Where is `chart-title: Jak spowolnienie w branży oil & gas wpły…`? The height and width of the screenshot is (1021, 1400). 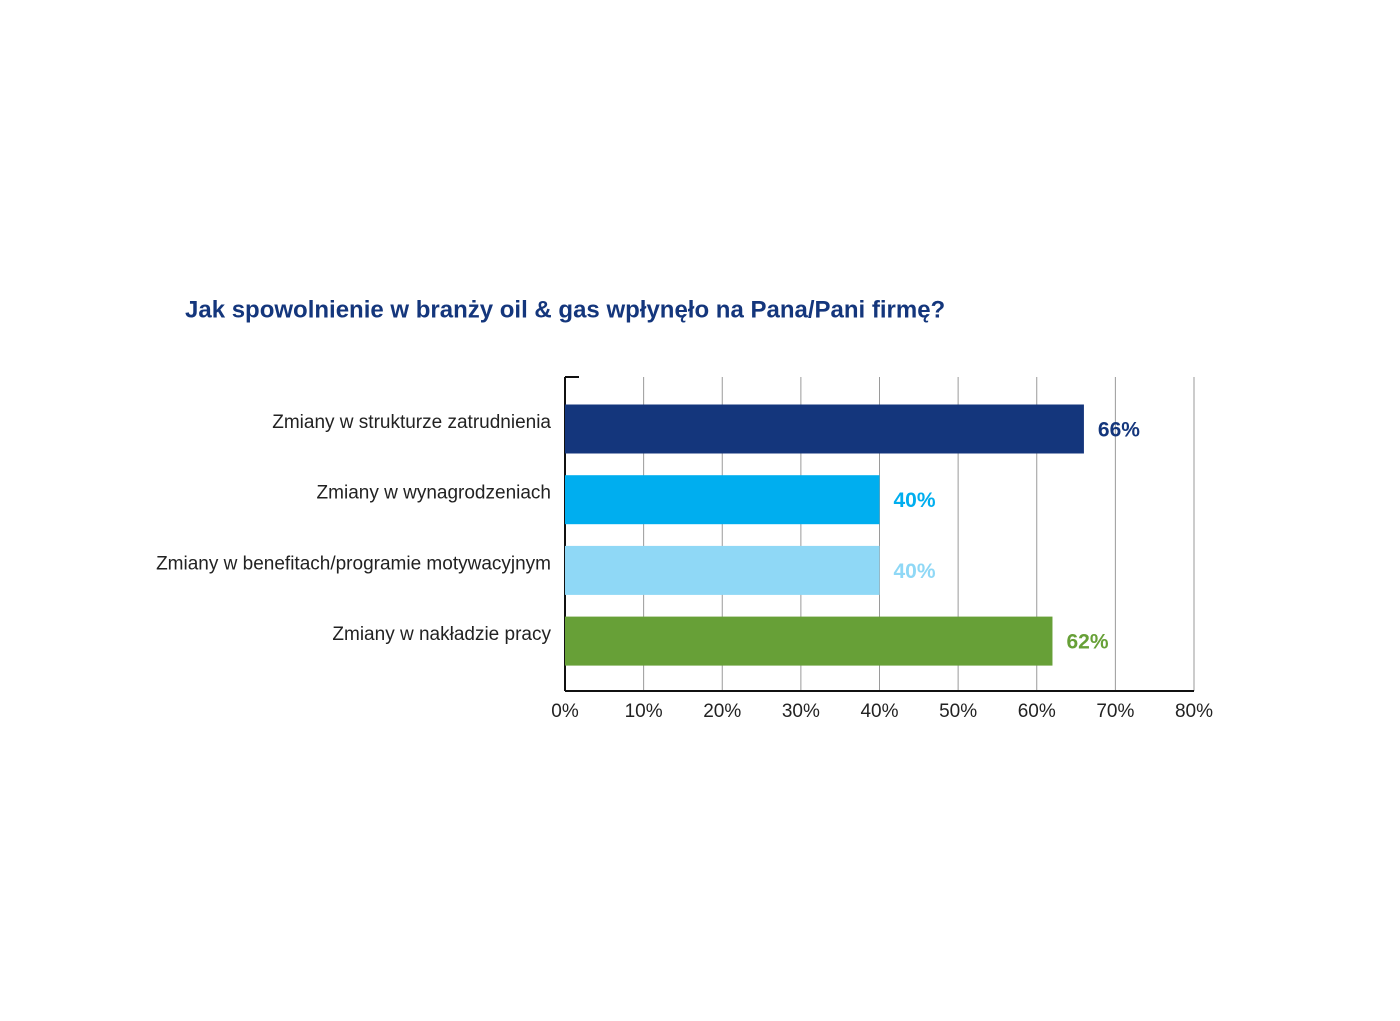 chart-title: Jak spowolnienie w branży oil & gas wpły… is located at coordinates (565, 309).